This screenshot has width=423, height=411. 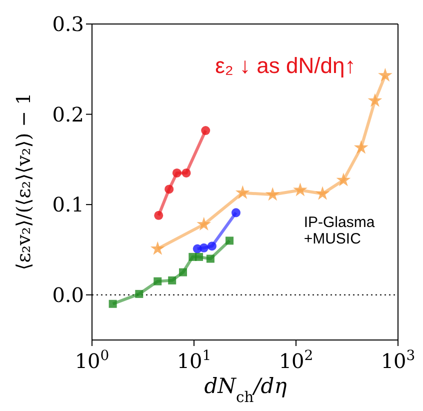 What do you see at coordinates (68, 204) in the screenshot?
I see `y-tick-label: 0.1` at bounding box center [68, 204].